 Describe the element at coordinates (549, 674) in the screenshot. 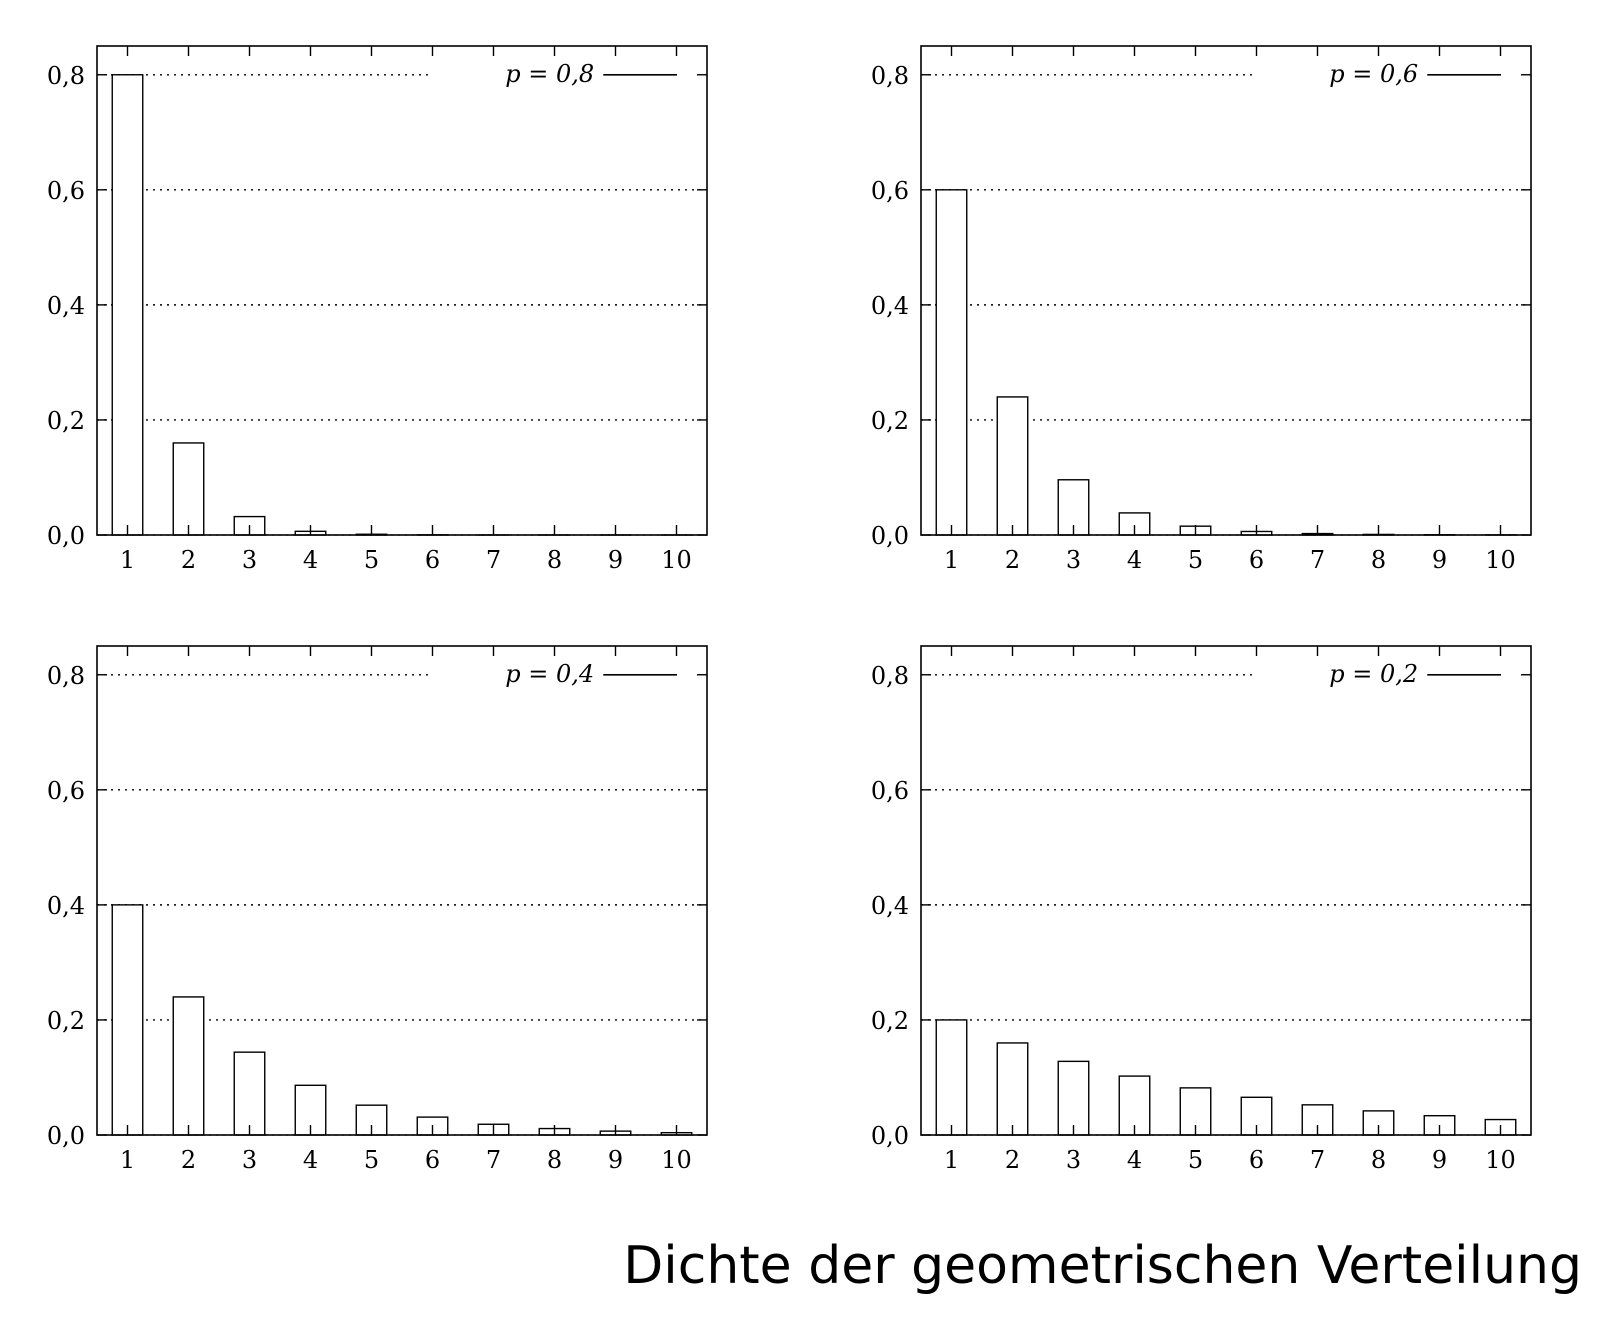

I see `legend-label: p = 0,4` at that location.